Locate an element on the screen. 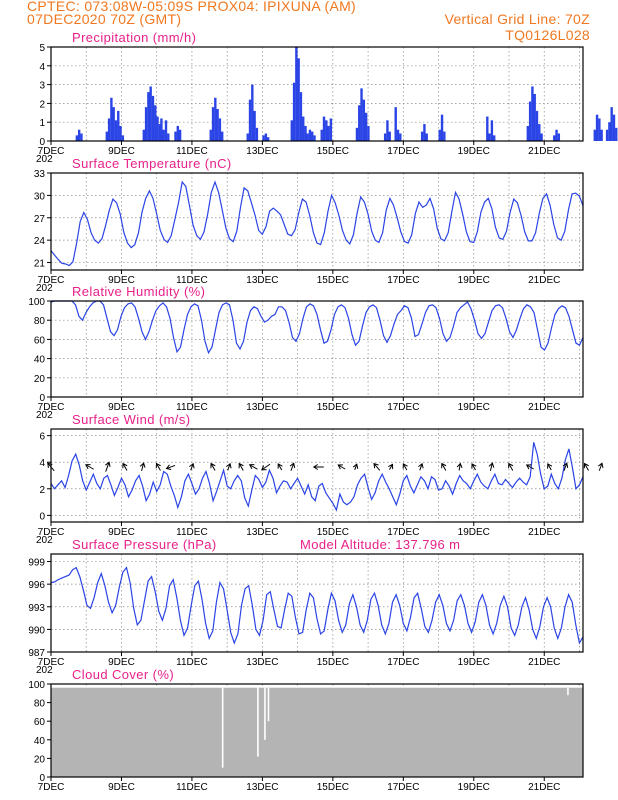 The image size is (618, 800). header-grid-line-note: Vertical Grid Line: 70Z is located at coordinates (517, 19).